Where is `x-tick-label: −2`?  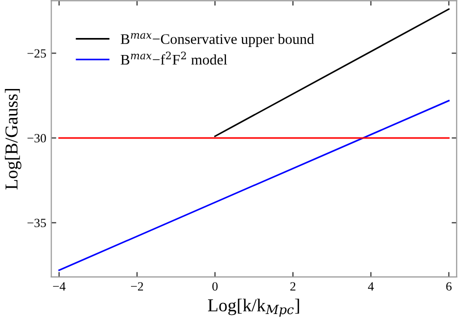 x-tick-label: −2 is located at coordinates (137, 286).